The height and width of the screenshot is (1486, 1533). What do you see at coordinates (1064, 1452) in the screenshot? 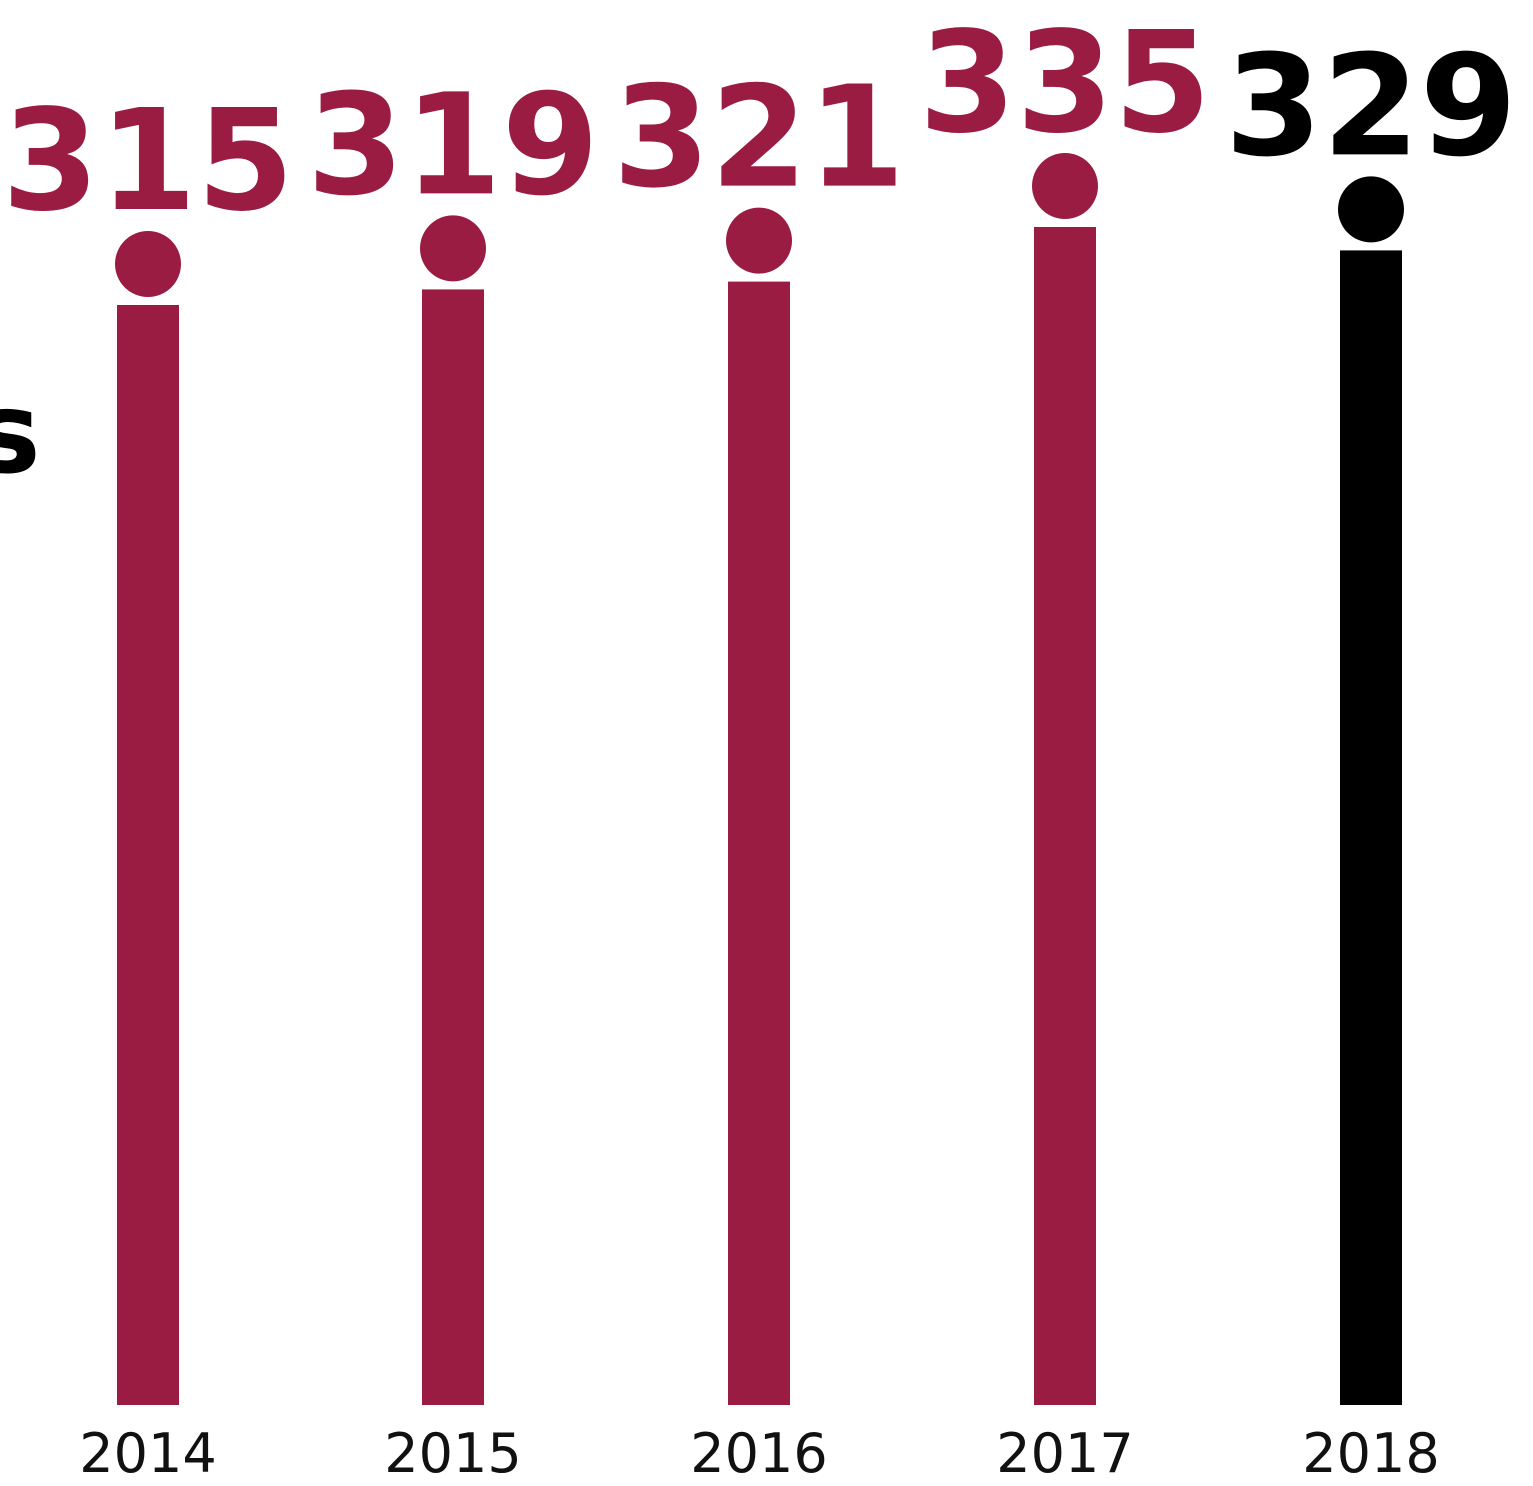
I see `x-tick-label-2017: 2017` at bounding box center [1064, 1452].